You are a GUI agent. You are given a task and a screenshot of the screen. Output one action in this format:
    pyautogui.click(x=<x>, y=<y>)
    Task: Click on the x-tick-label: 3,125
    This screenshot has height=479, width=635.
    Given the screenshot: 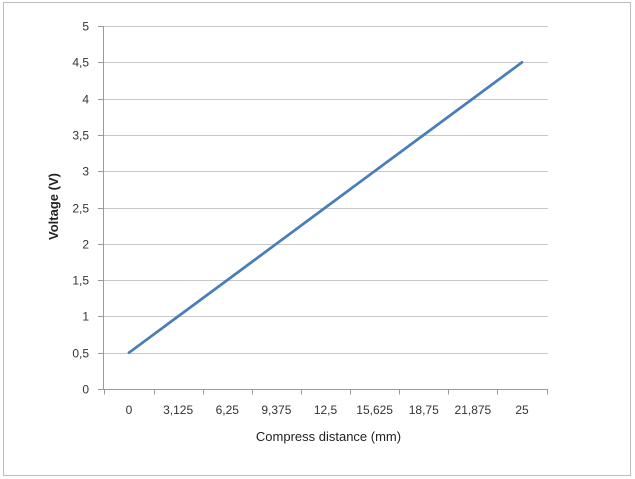 What is the action you would take?
    pyautogui.click(x=178, y=410)
    